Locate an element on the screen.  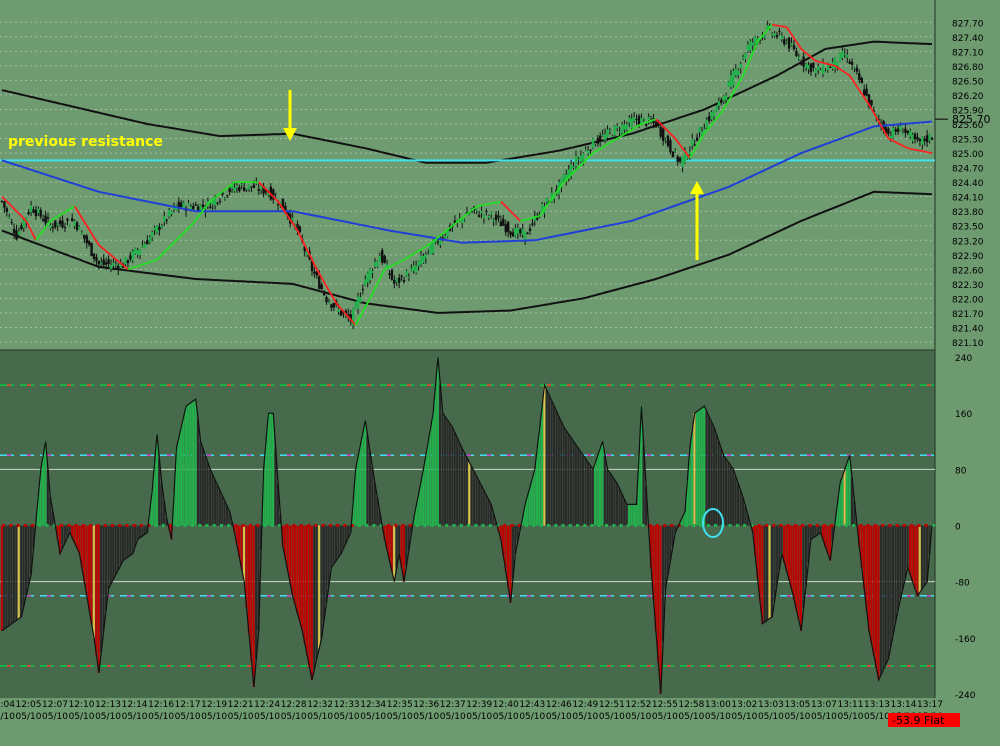
x-tick-time: 12:58 is located at coordinates (691, 705).